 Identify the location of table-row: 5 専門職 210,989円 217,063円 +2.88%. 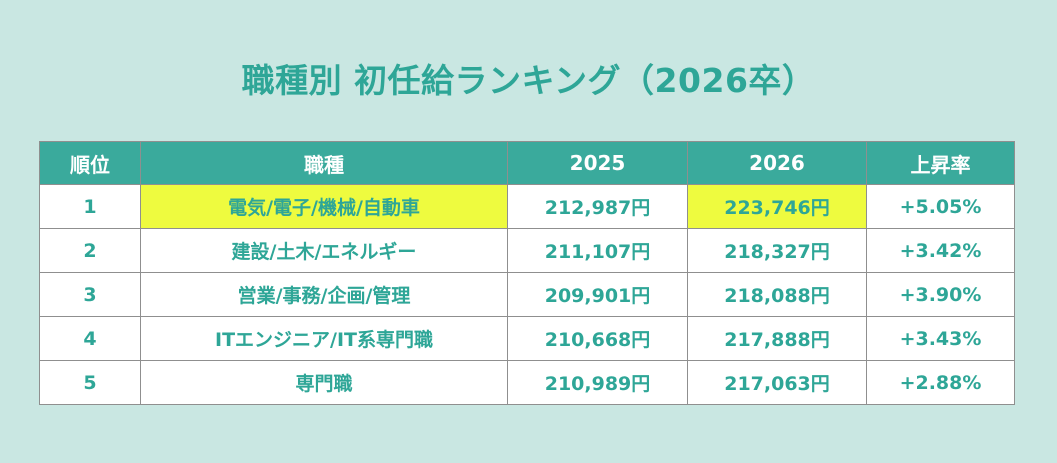
(527, 382).